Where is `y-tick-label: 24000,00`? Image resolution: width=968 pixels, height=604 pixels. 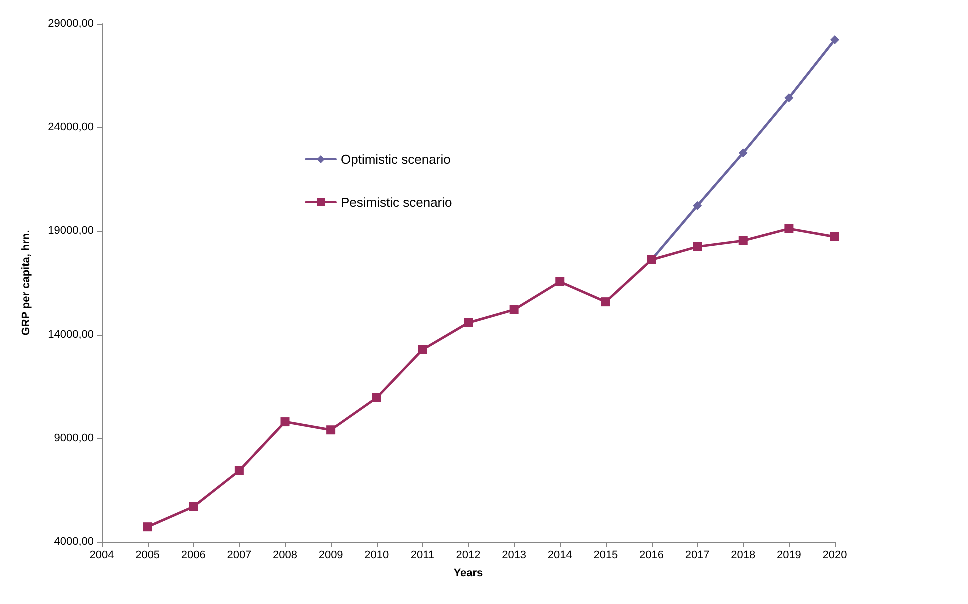 y-tick-label: 24000,00 is located at coordinates (71, 128).